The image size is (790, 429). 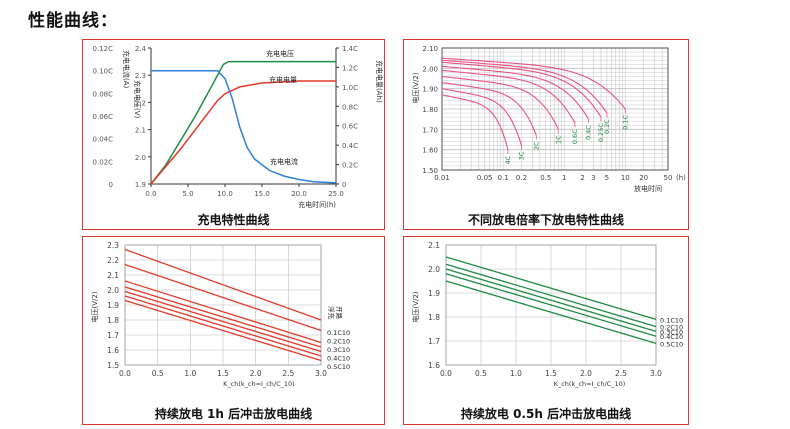 What do you see at coordinates (140, 185) in the screenshot?
I see `voltage-tick-label: 1.9` at bounding box center [140, 185].